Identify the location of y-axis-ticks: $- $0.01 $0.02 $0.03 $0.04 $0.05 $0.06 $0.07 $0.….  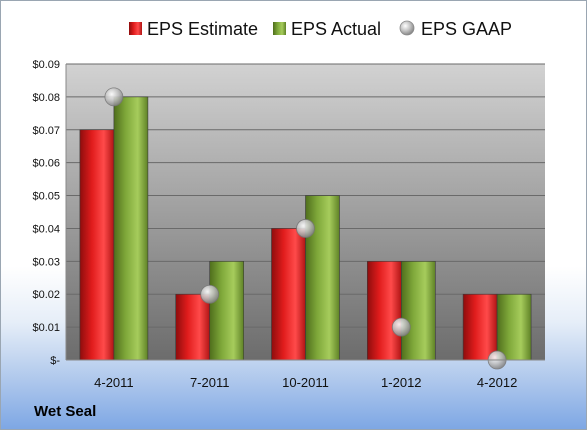
(46, 213).